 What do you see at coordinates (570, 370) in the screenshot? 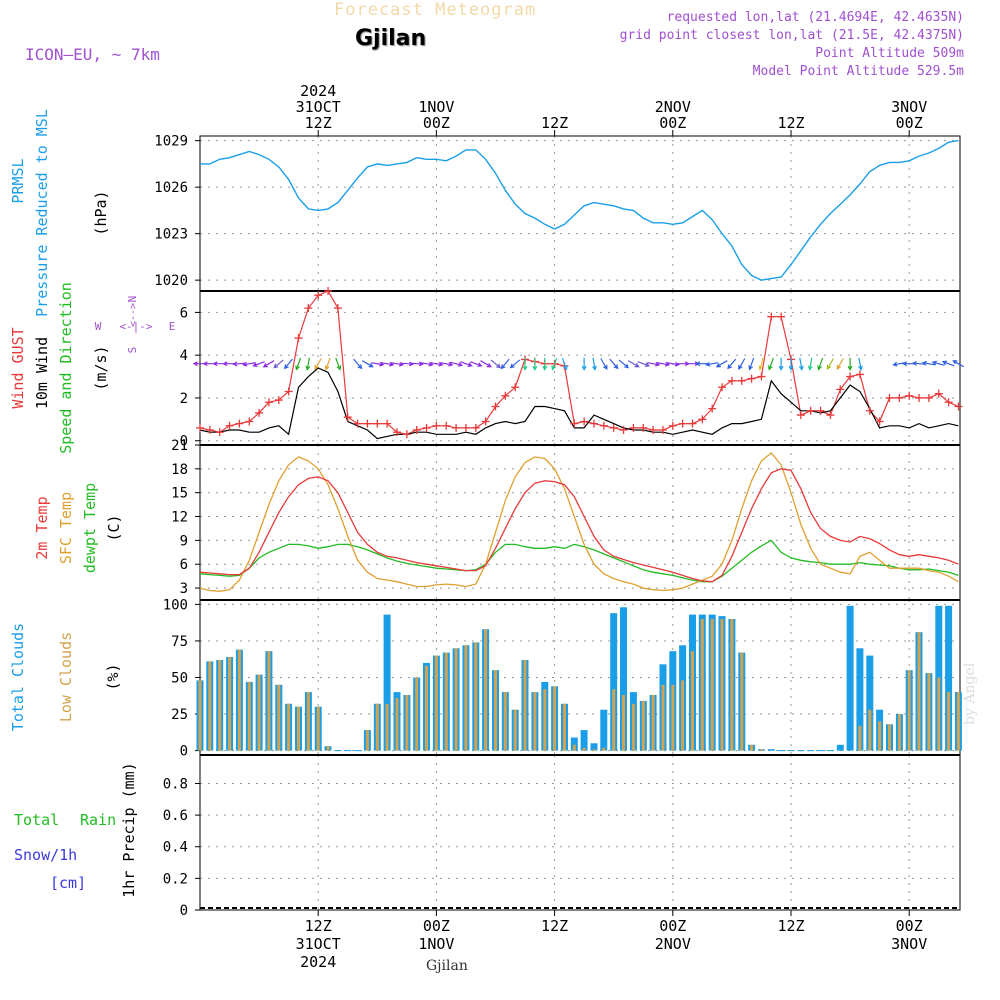
I see `panel-wind: 0 2 4 6` at bounding box center [570, 370].